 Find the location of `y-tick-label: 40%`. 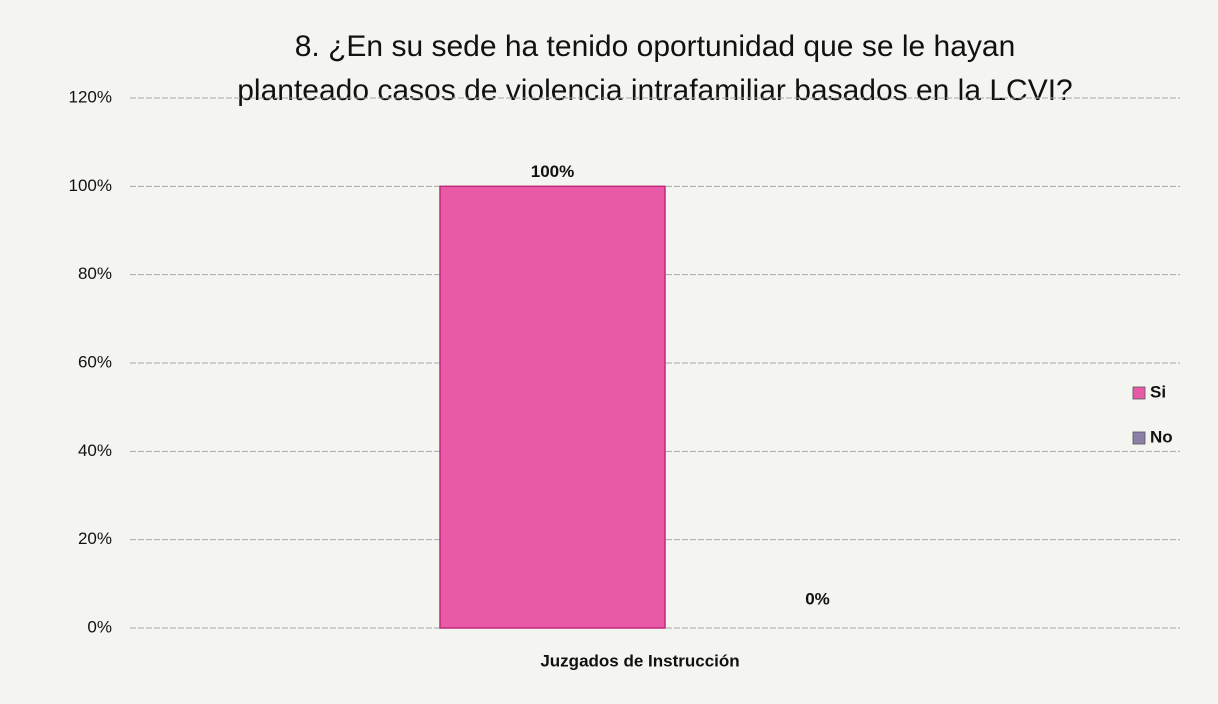

y-tick-label: 40% is located at coordinates (95, 450).